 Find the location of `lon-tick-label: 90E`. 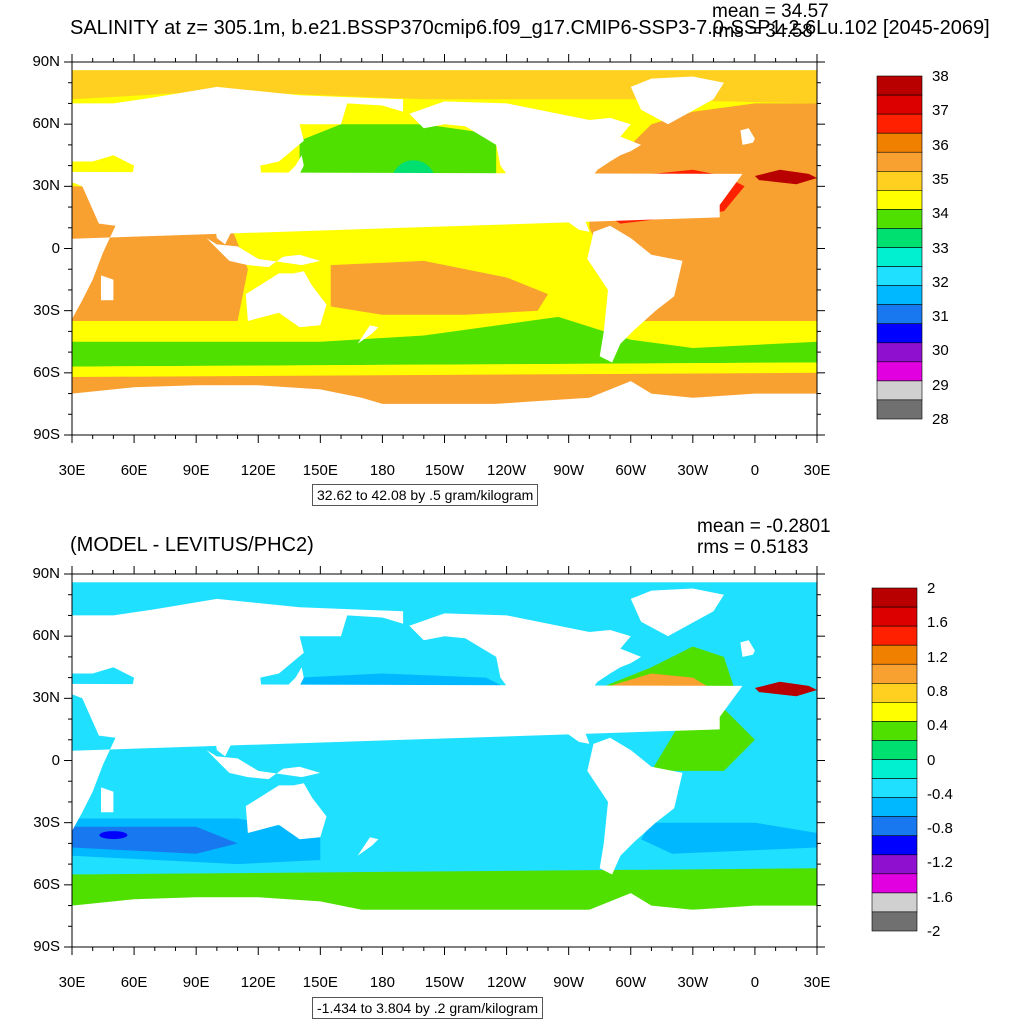

lon-tick-label: 90E is located at coordinates (196, 470).